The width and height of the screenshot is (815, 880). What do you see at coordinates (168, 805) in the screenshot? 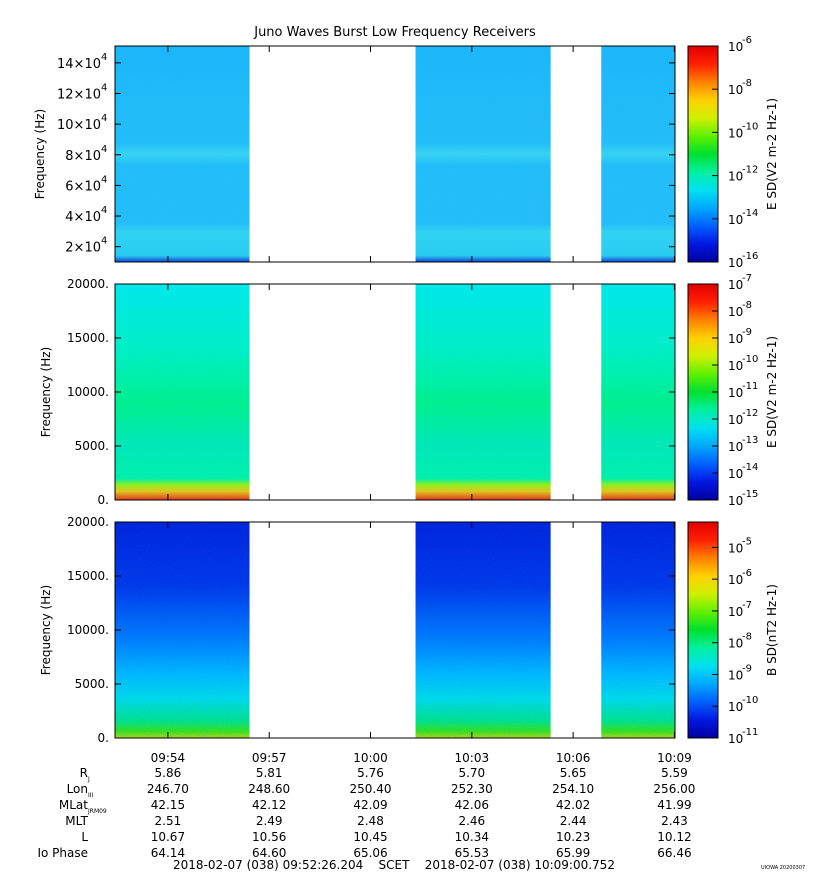
I see `ephemeris-value: 42.15` at bounding box center [168, 805].